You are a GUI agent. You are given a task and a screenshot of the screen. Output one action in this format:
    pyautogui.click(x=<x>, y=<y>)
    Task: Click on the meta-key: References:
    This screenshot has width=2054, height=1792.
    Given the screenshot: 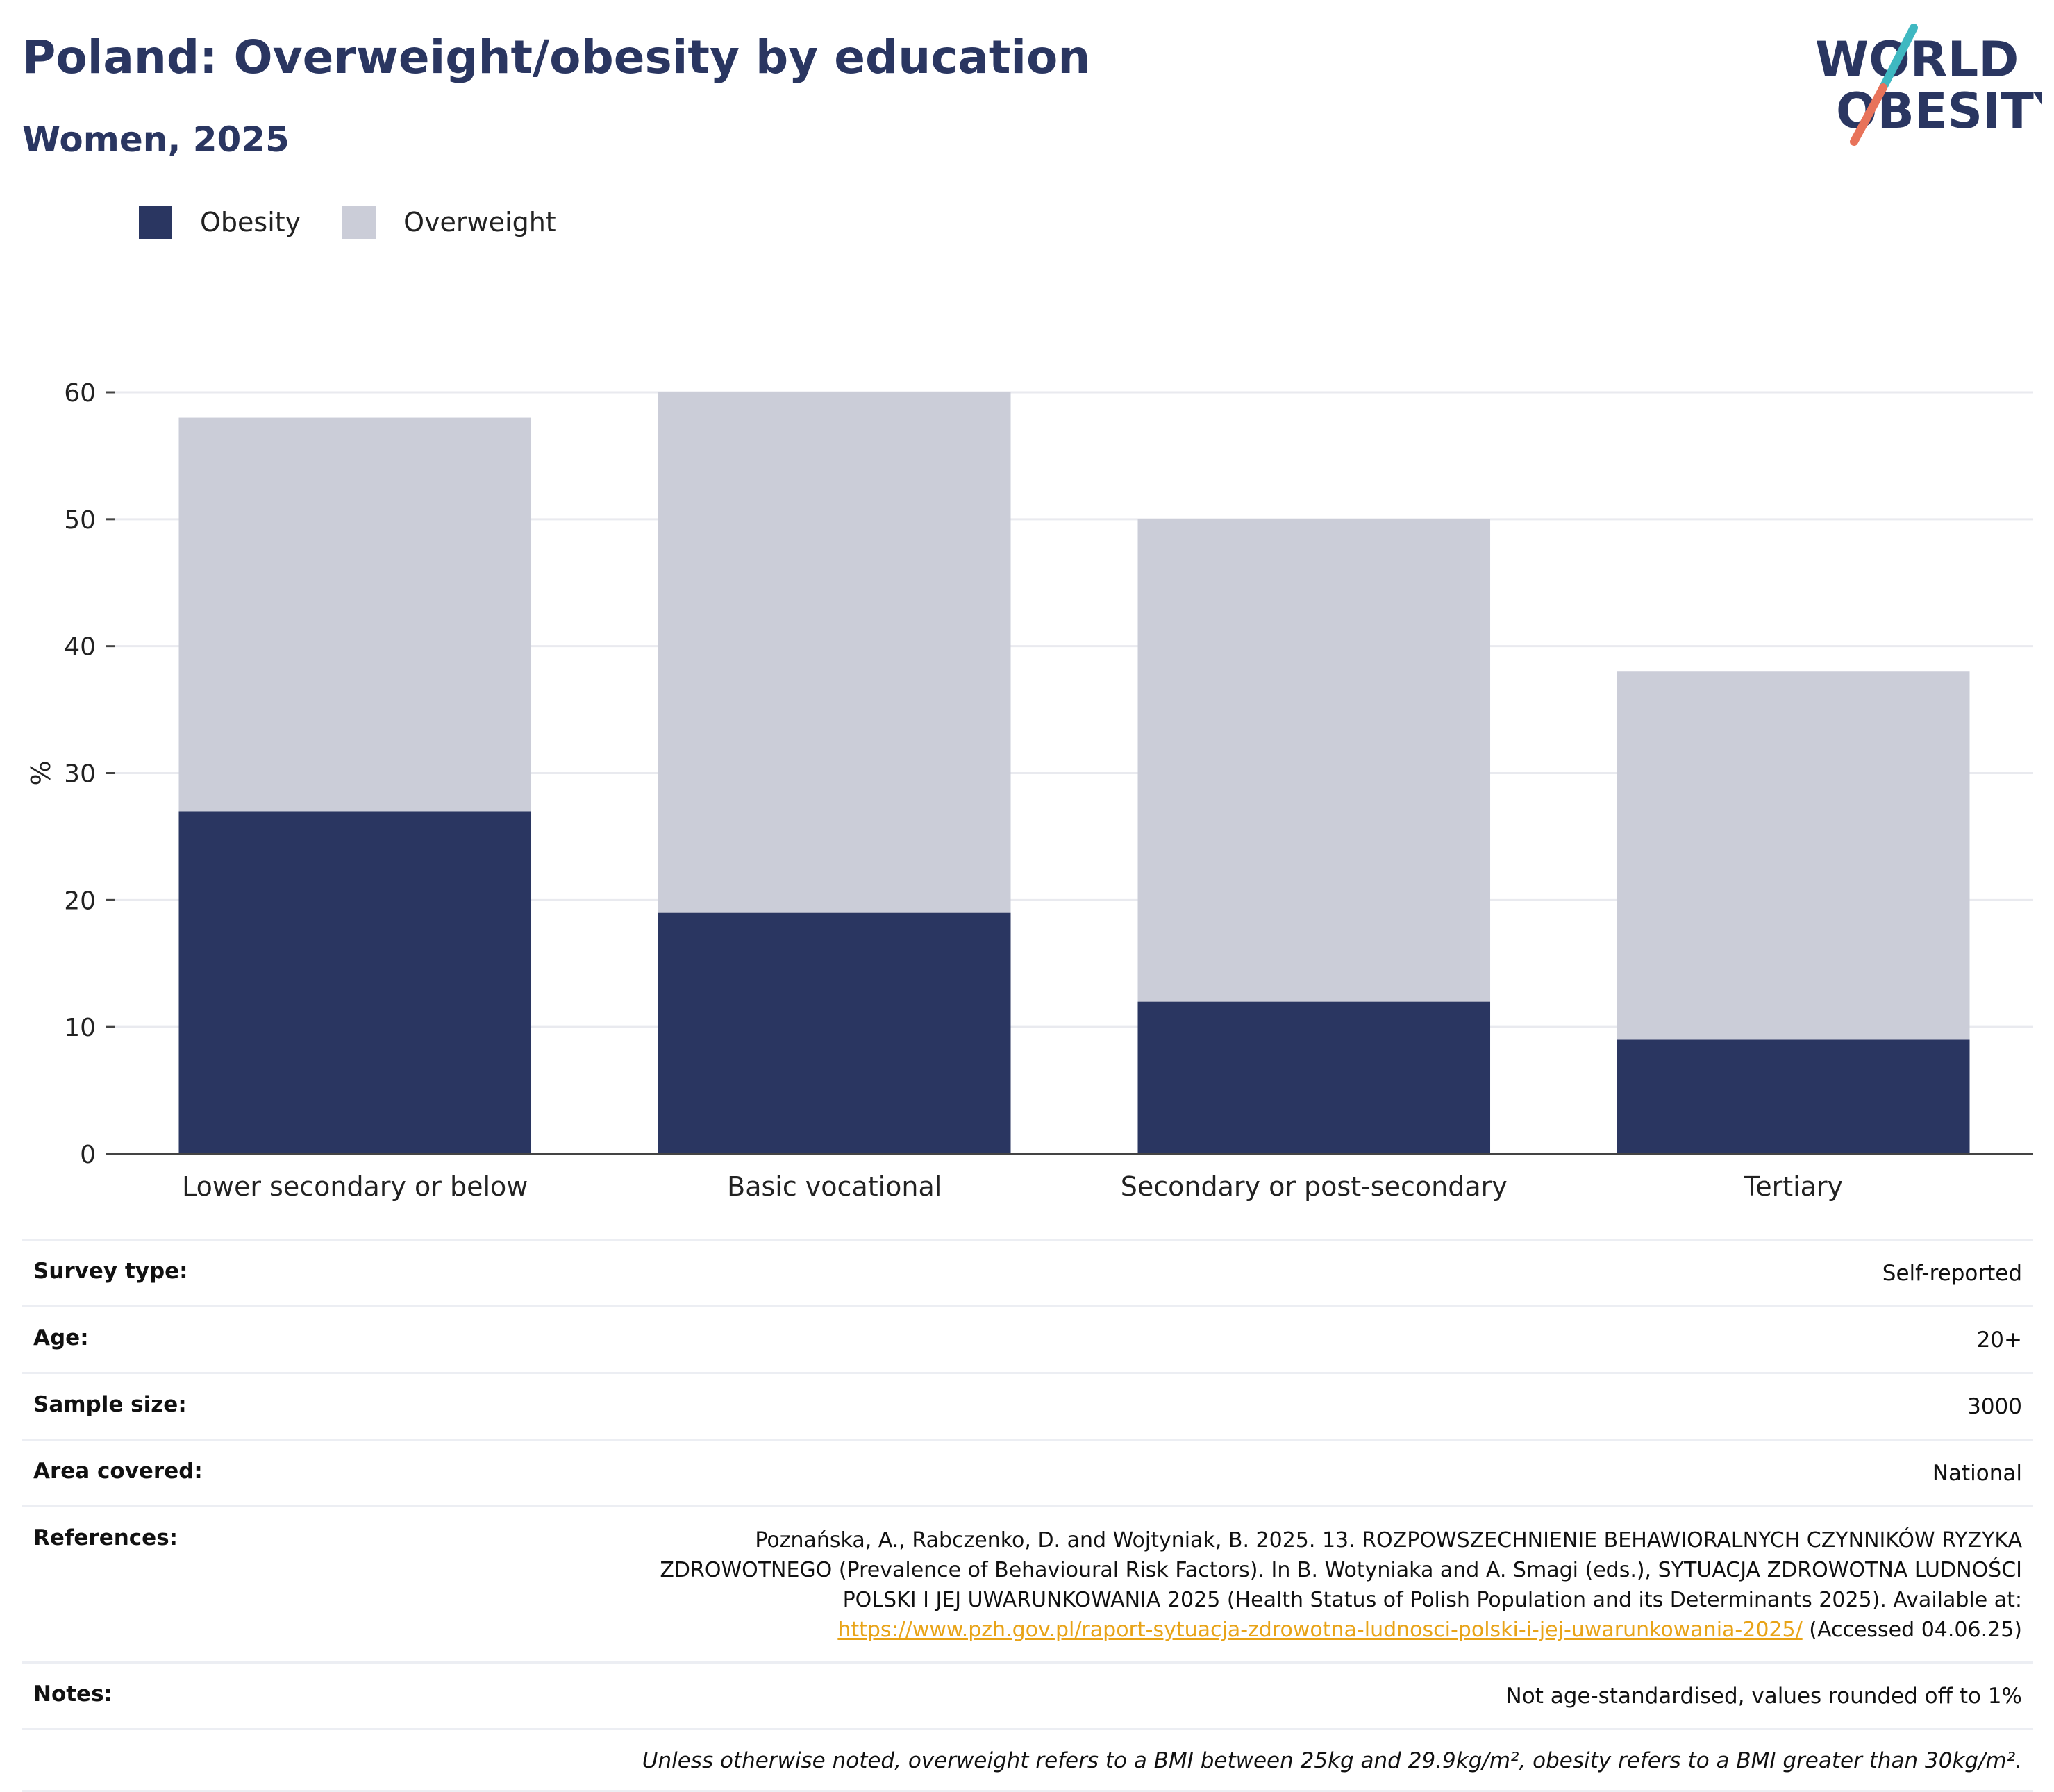 What is the action you would take?
    pyautogui.click(x=105, y=1537)
    